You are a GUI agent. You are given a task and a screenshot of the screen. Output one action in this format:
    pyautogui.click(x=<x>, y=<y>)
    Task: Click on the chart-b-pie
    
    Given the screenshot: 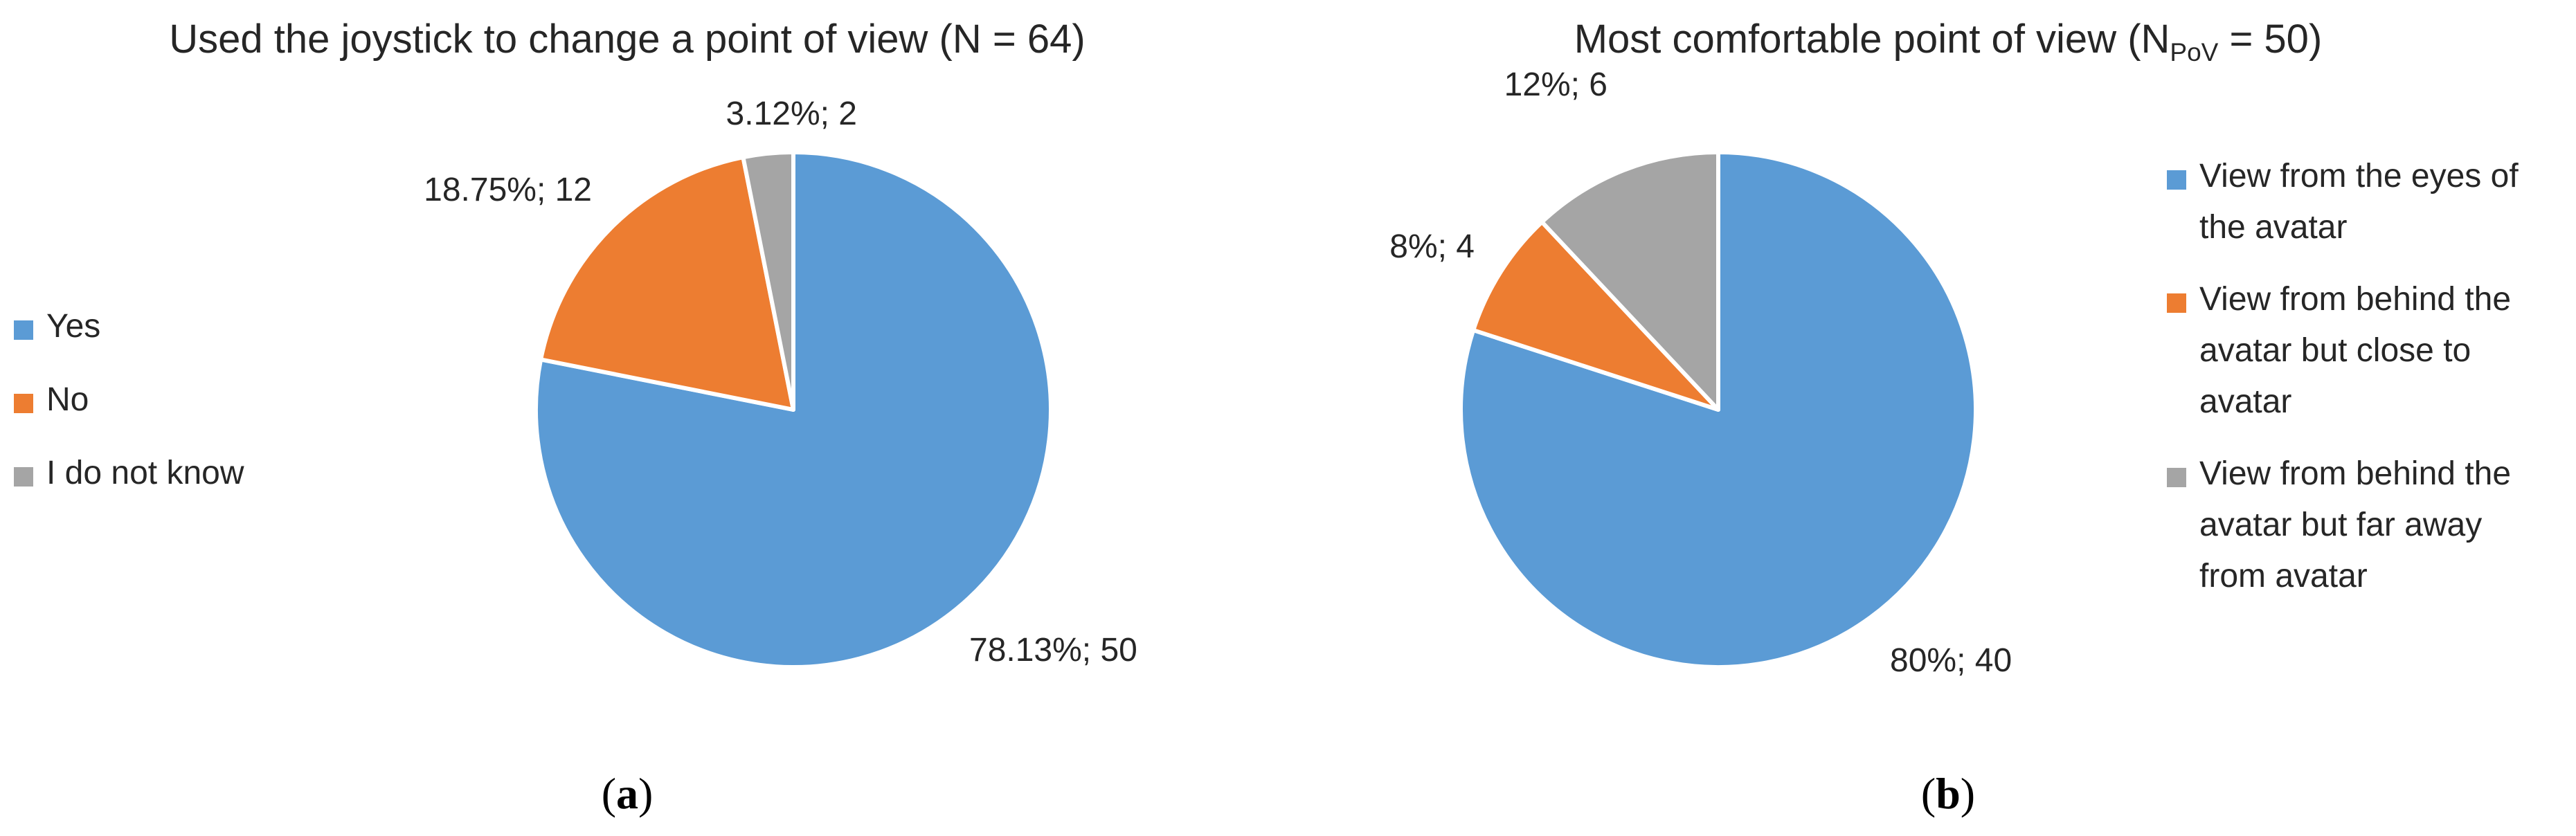 What is the action you would take?
    pyautogui.click(x=1719, y=409)
    